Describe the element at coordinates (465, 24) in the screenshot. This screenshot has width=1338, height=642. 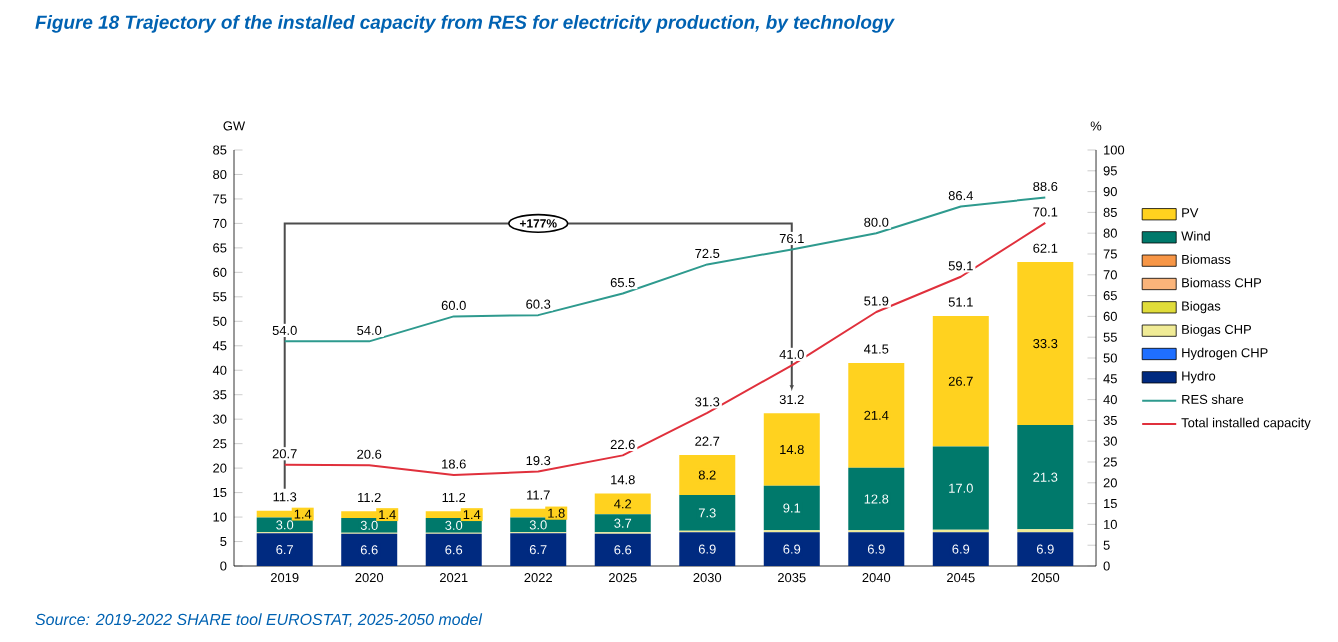
I see `chart-title: Figure 18 Trajectory of the installed capacity from RES for electricity production, by technology` at that location.